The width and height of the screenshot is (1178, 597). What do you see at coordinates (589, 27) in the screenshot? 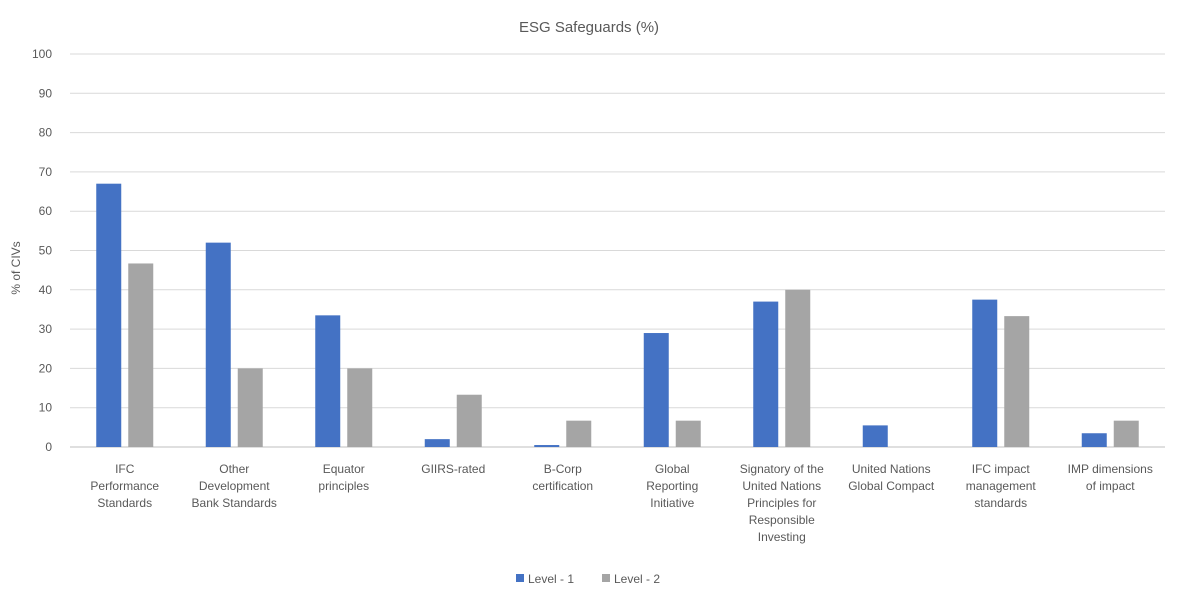
I see `chart-title: ESG Safeguards (%)` at bounding box center [589, 27].